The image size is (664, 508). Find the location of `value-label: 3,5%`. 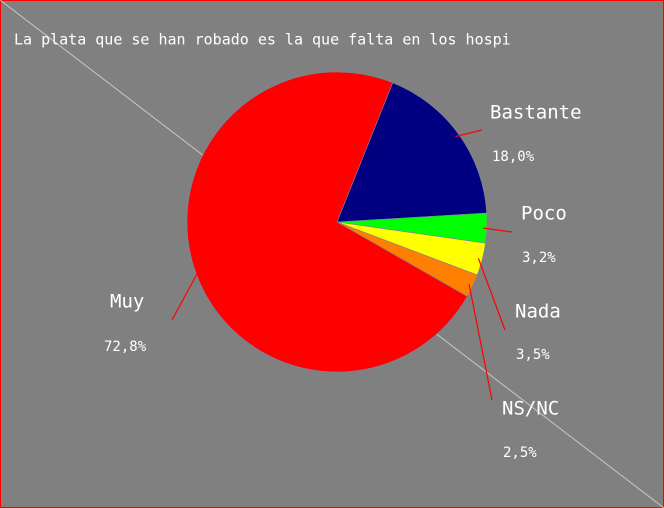

value-label: 3,5% is located at coordinates (533, 355).